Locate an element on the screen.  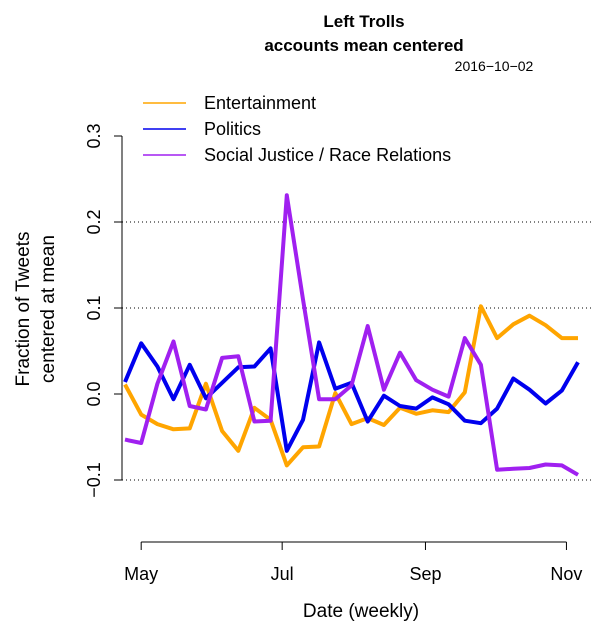
date-label: 2016−10−02 is located at coordinates (494, 66).